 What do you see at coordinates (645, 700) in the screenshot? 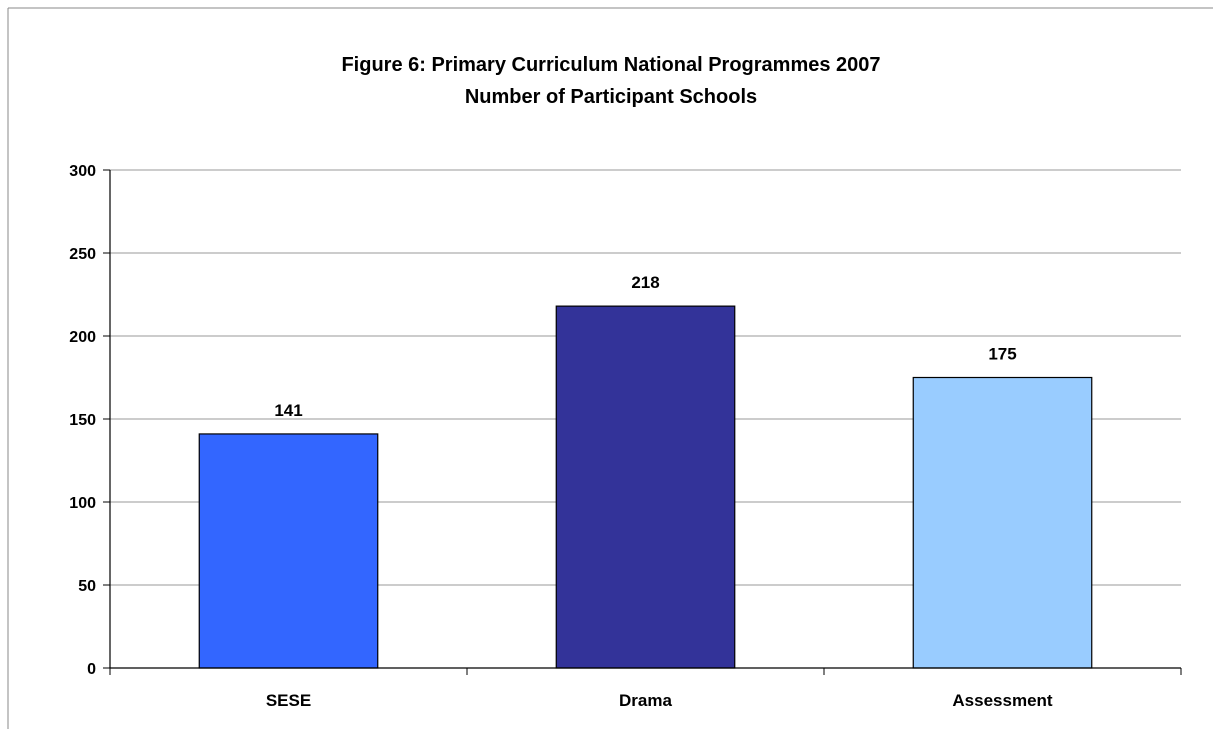
I see `x-tick-label: Drama` at bounding box center [645, 700].